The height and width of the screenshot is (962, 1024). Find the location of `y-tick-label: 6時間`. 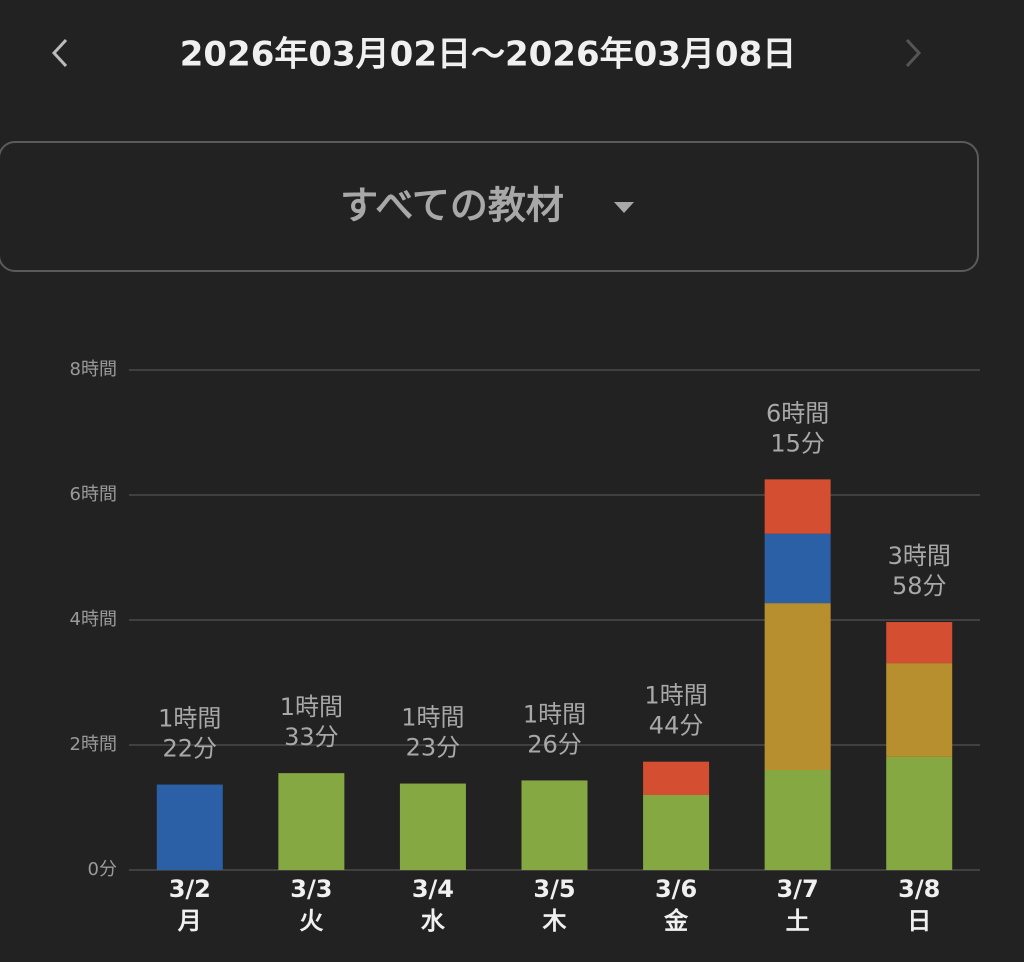

y-tick-label: 6時間 is located at coordinates (93, 494).